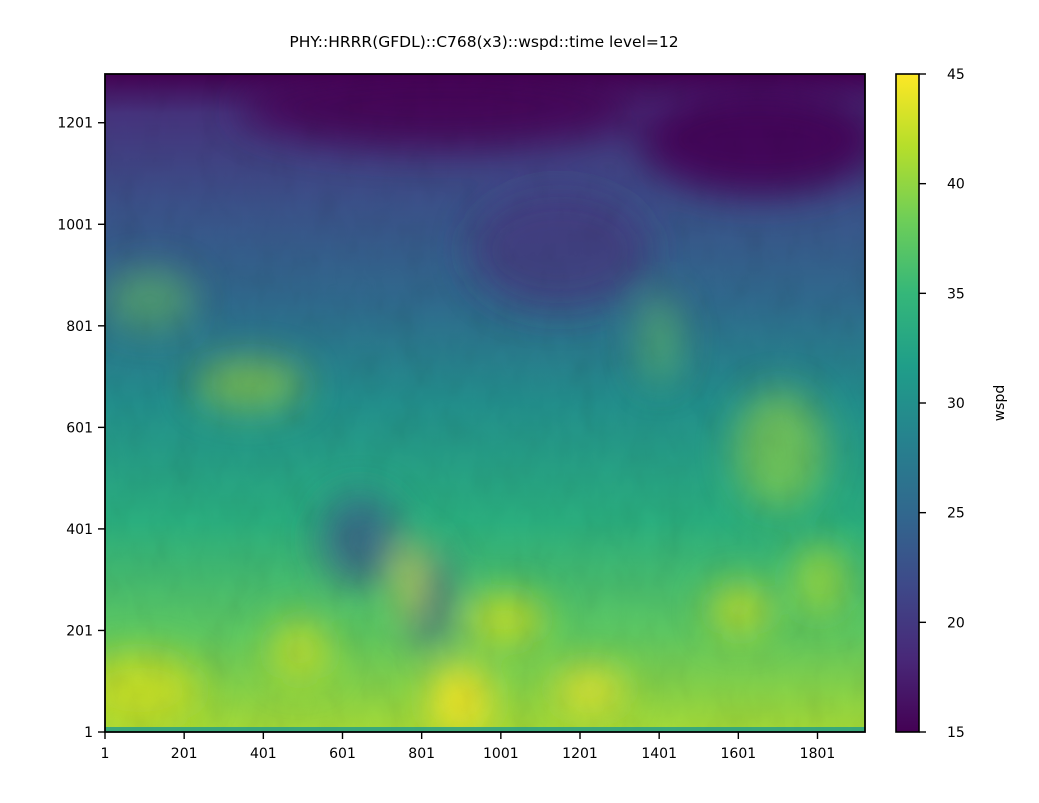 Image resolution: width=1039 pixels, height=803 pixels. Describe the element at coordinates (79, 631) in the screenshot. I see `y-tick-label: 201` at that location.